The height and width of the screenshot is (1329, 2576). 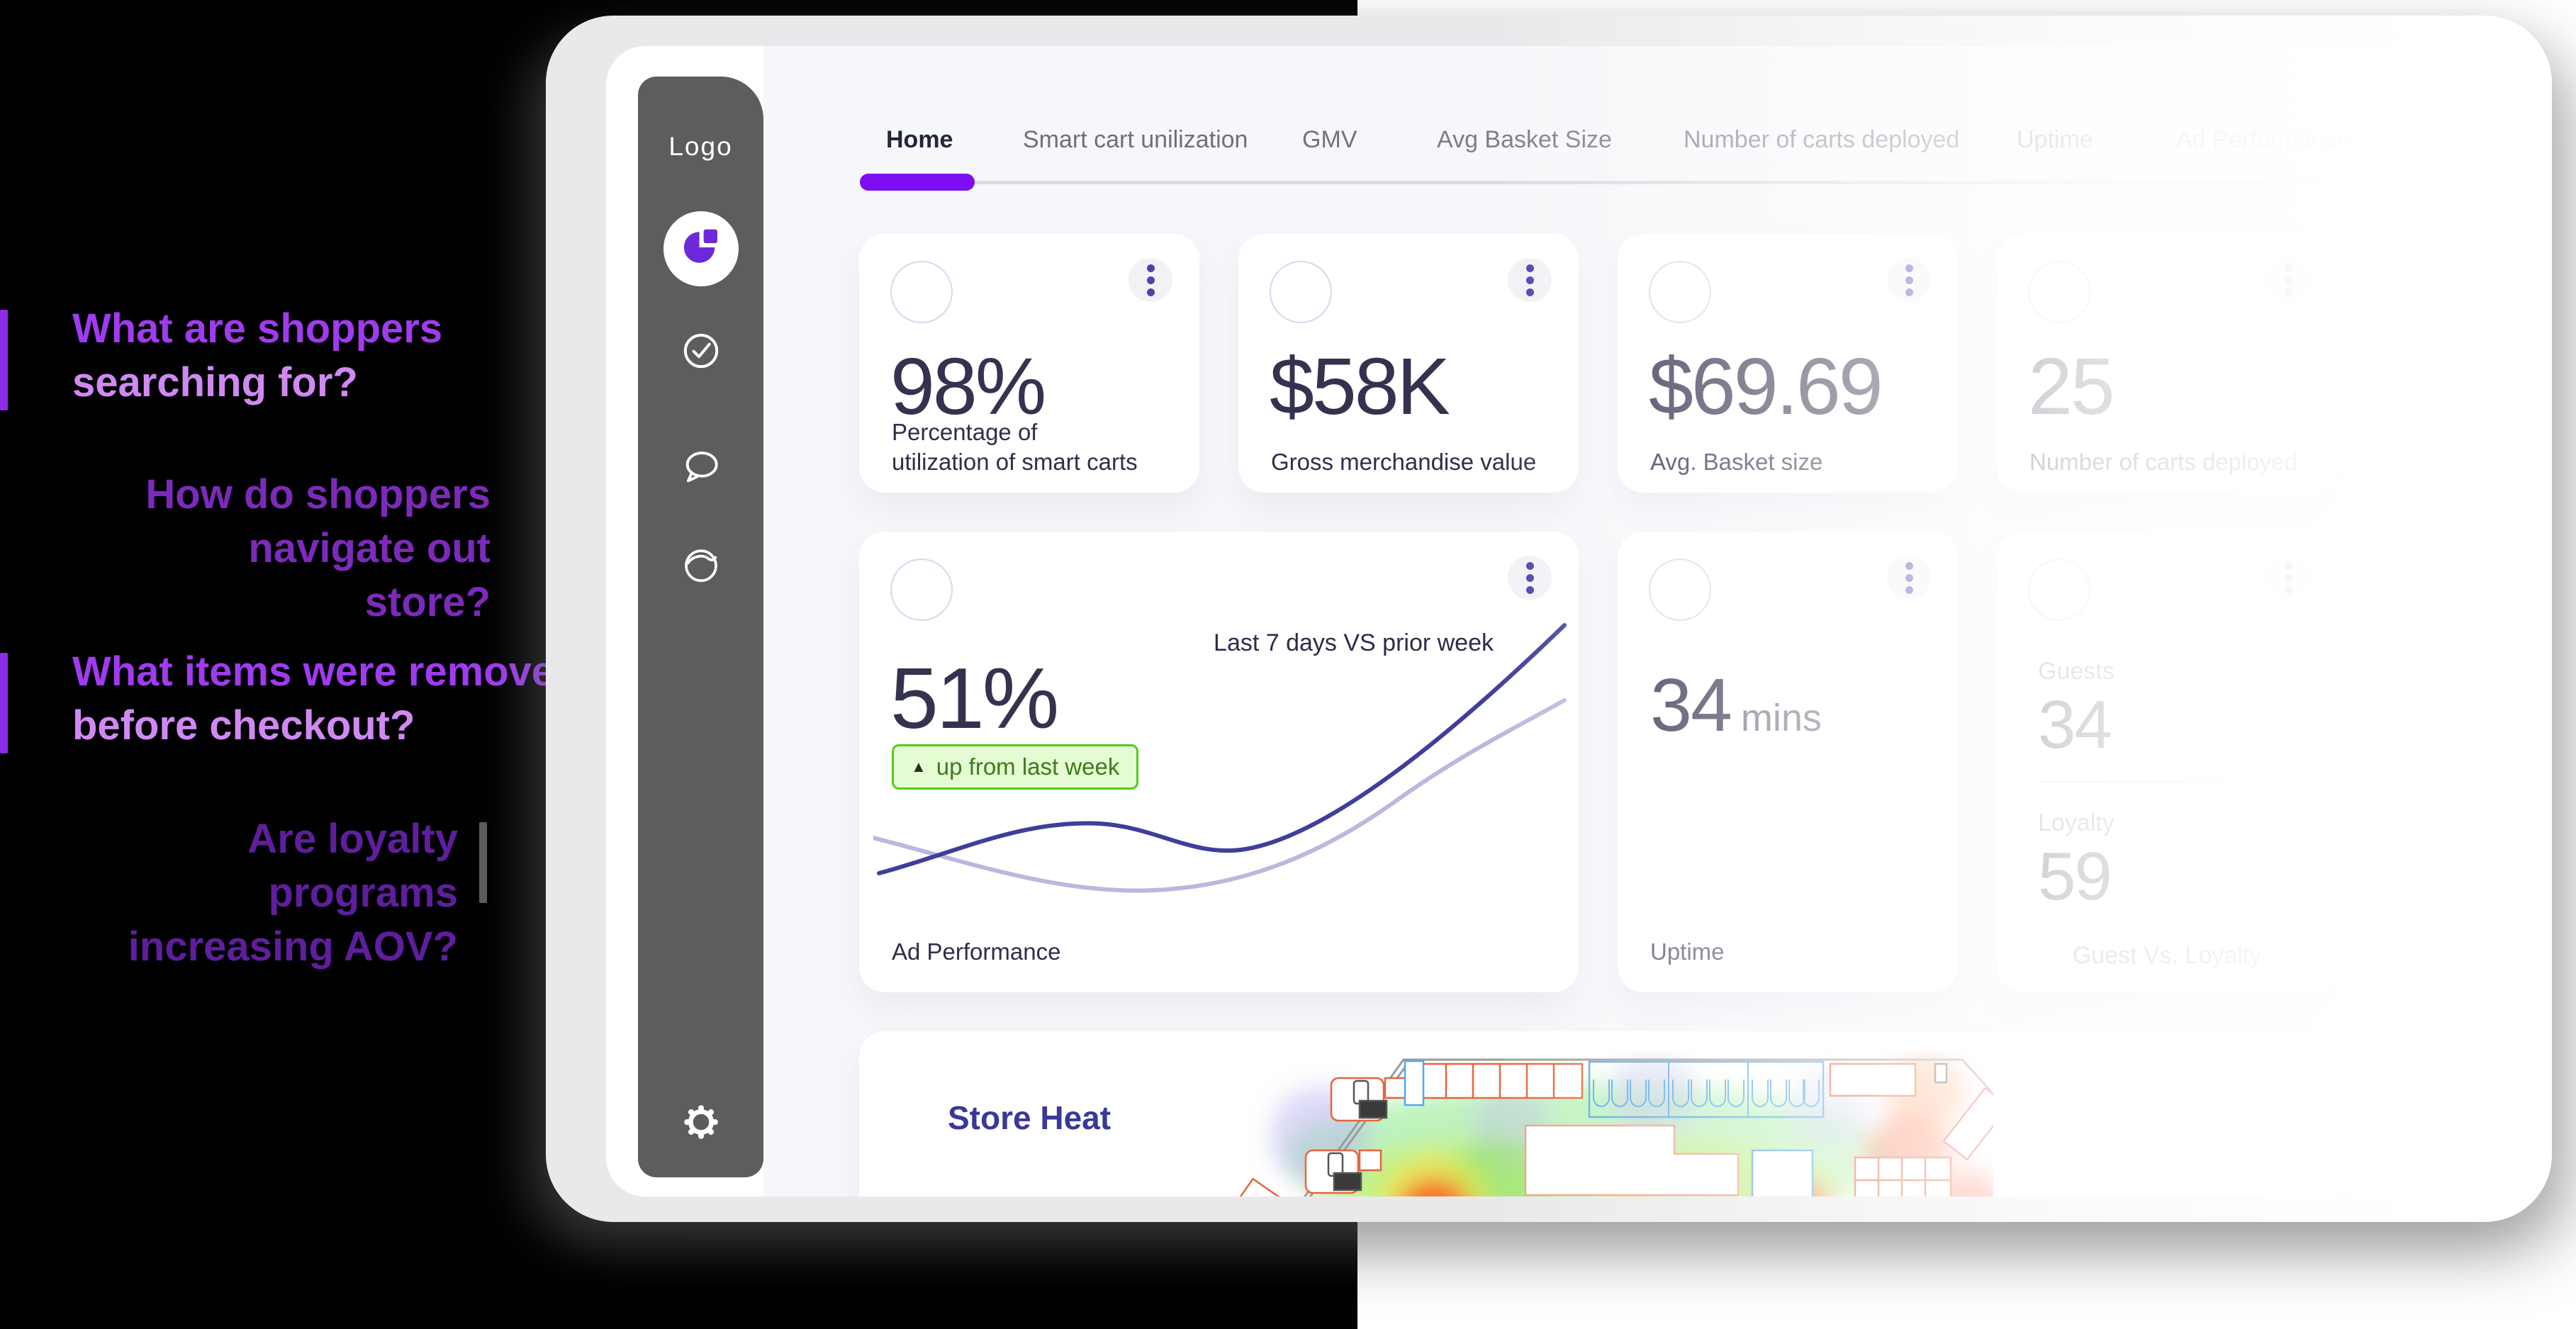 I want to click on question-line: navigate out store?, so click(x=369, y=575).